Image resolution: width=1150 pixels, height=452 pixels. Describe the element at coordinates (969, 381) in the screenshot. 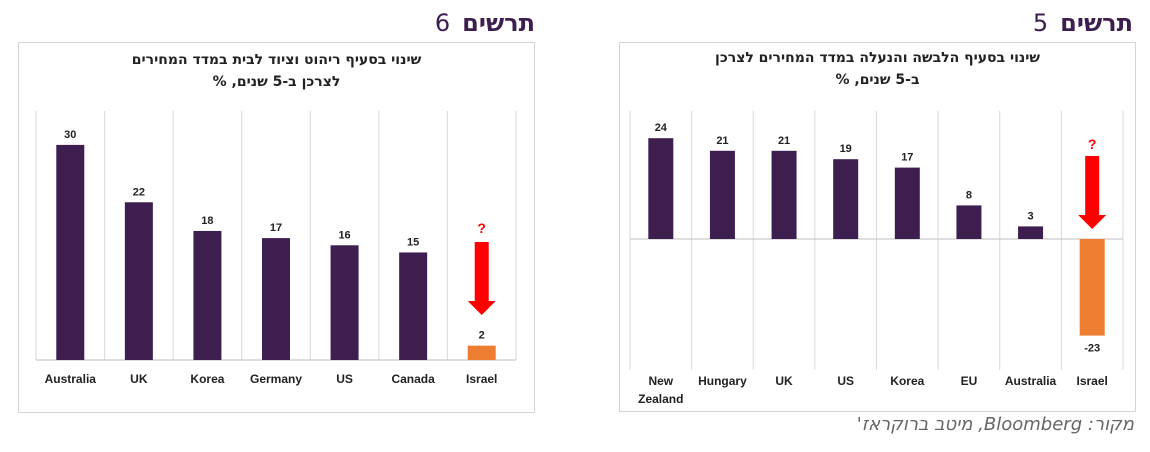

I see `tick-label: EU` at that location.